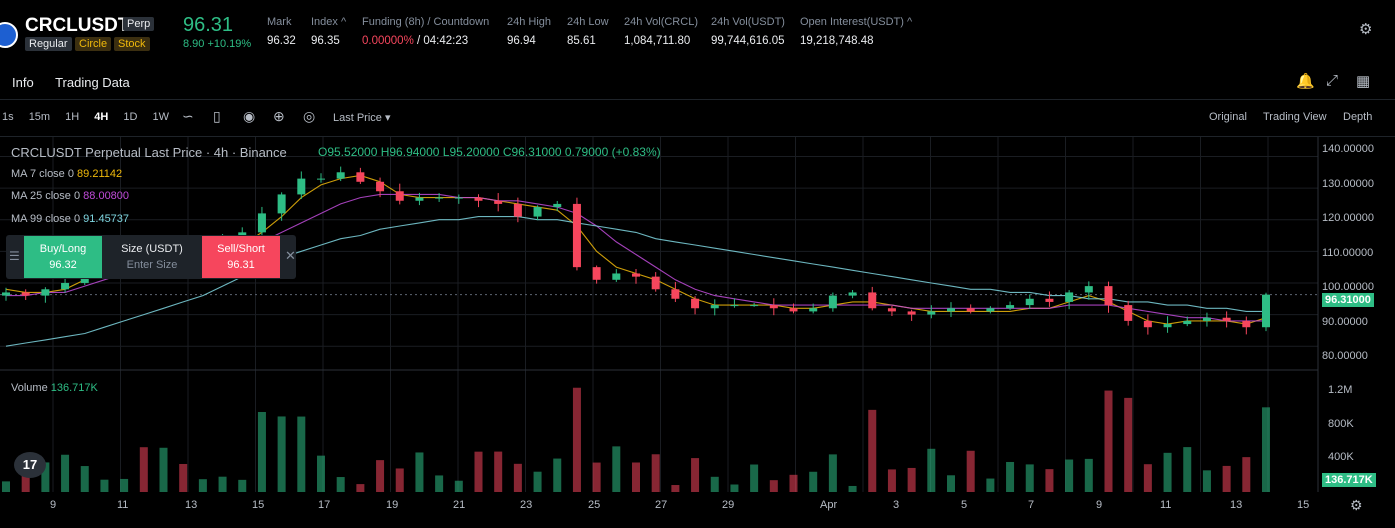 Image resolution: width=1395 pixels, height=528 pixels. Describe the element at coordinates (1358, 117) in the screenshot. I see `view-depth: Depth` at that location.